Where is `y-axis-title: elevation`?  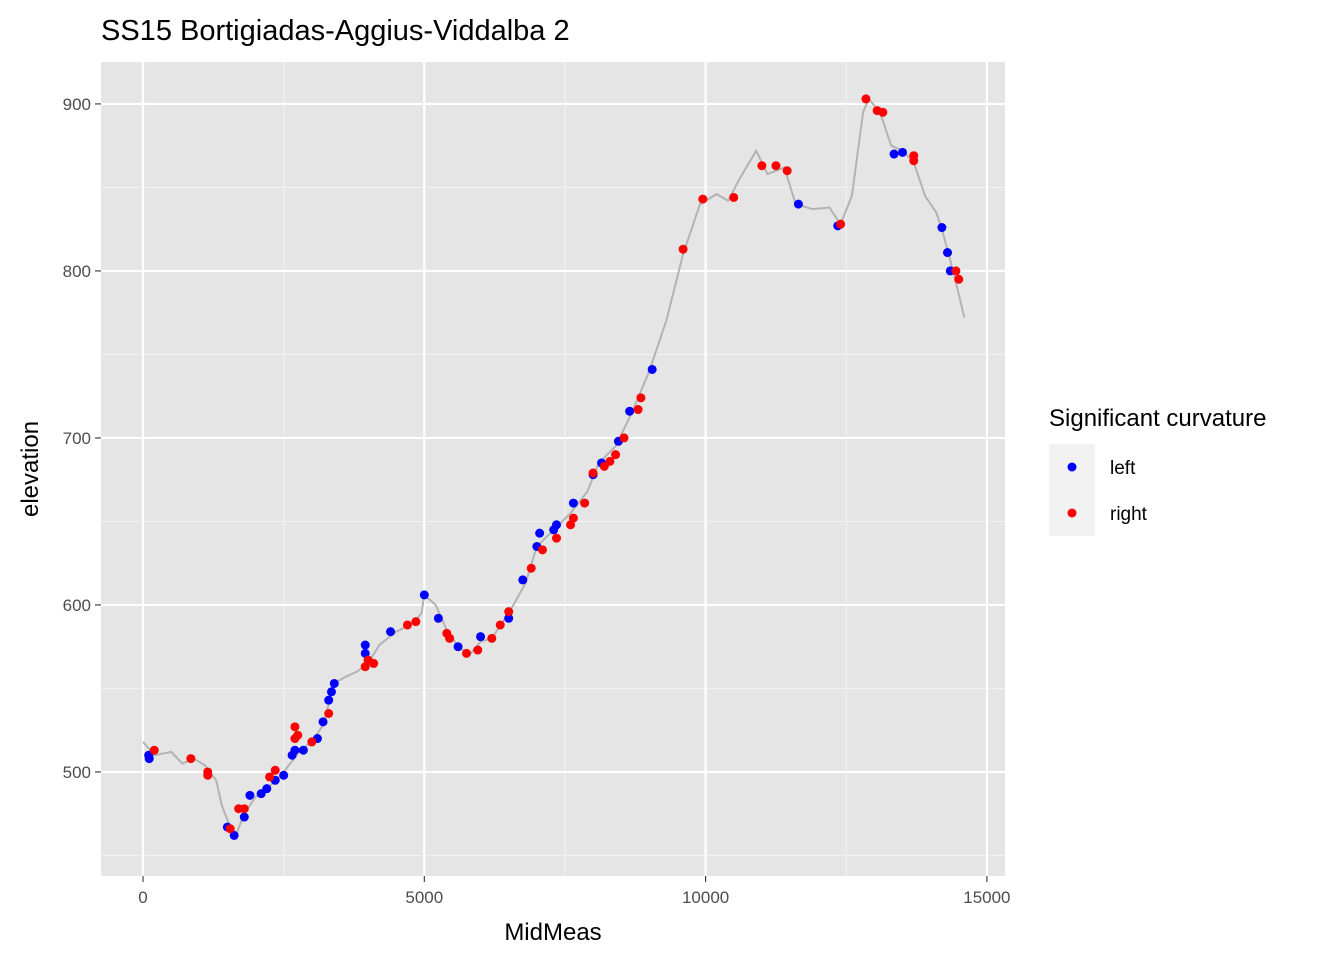 y-axis-title: elevation is located at coordinates (30, 469).